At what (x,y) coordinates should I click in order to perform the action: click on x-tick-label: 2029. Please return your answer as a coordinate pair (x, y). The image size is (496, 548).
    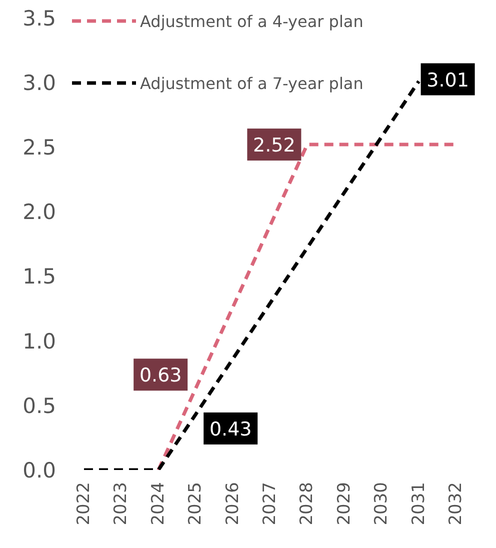
    Looking at the image, I should click on (344, 504).